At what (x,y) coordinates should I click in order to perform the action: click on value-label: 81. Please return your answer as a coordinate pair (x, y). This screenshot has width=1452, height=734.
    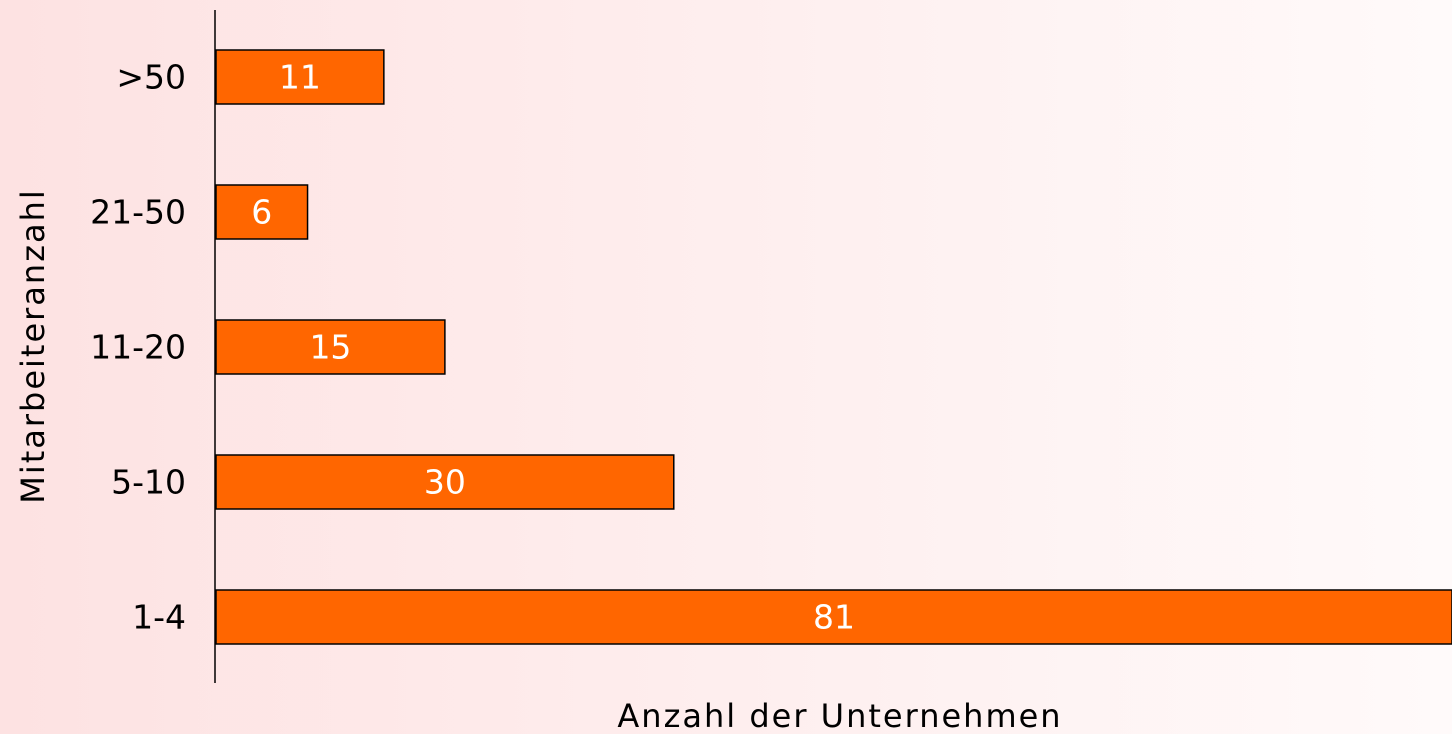
    Looking at the image, I should click on (834, 617).